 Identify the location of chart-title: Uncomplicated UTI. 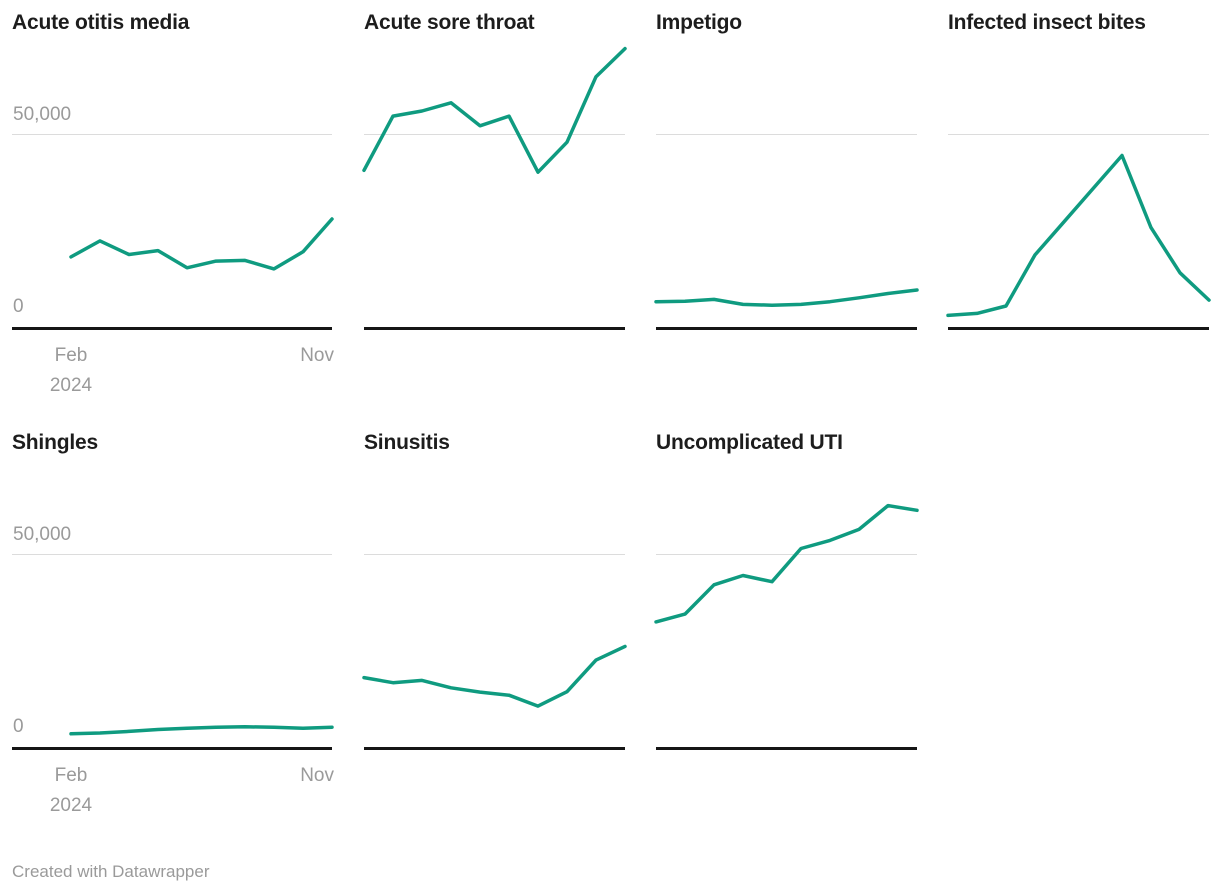
(749, 442).